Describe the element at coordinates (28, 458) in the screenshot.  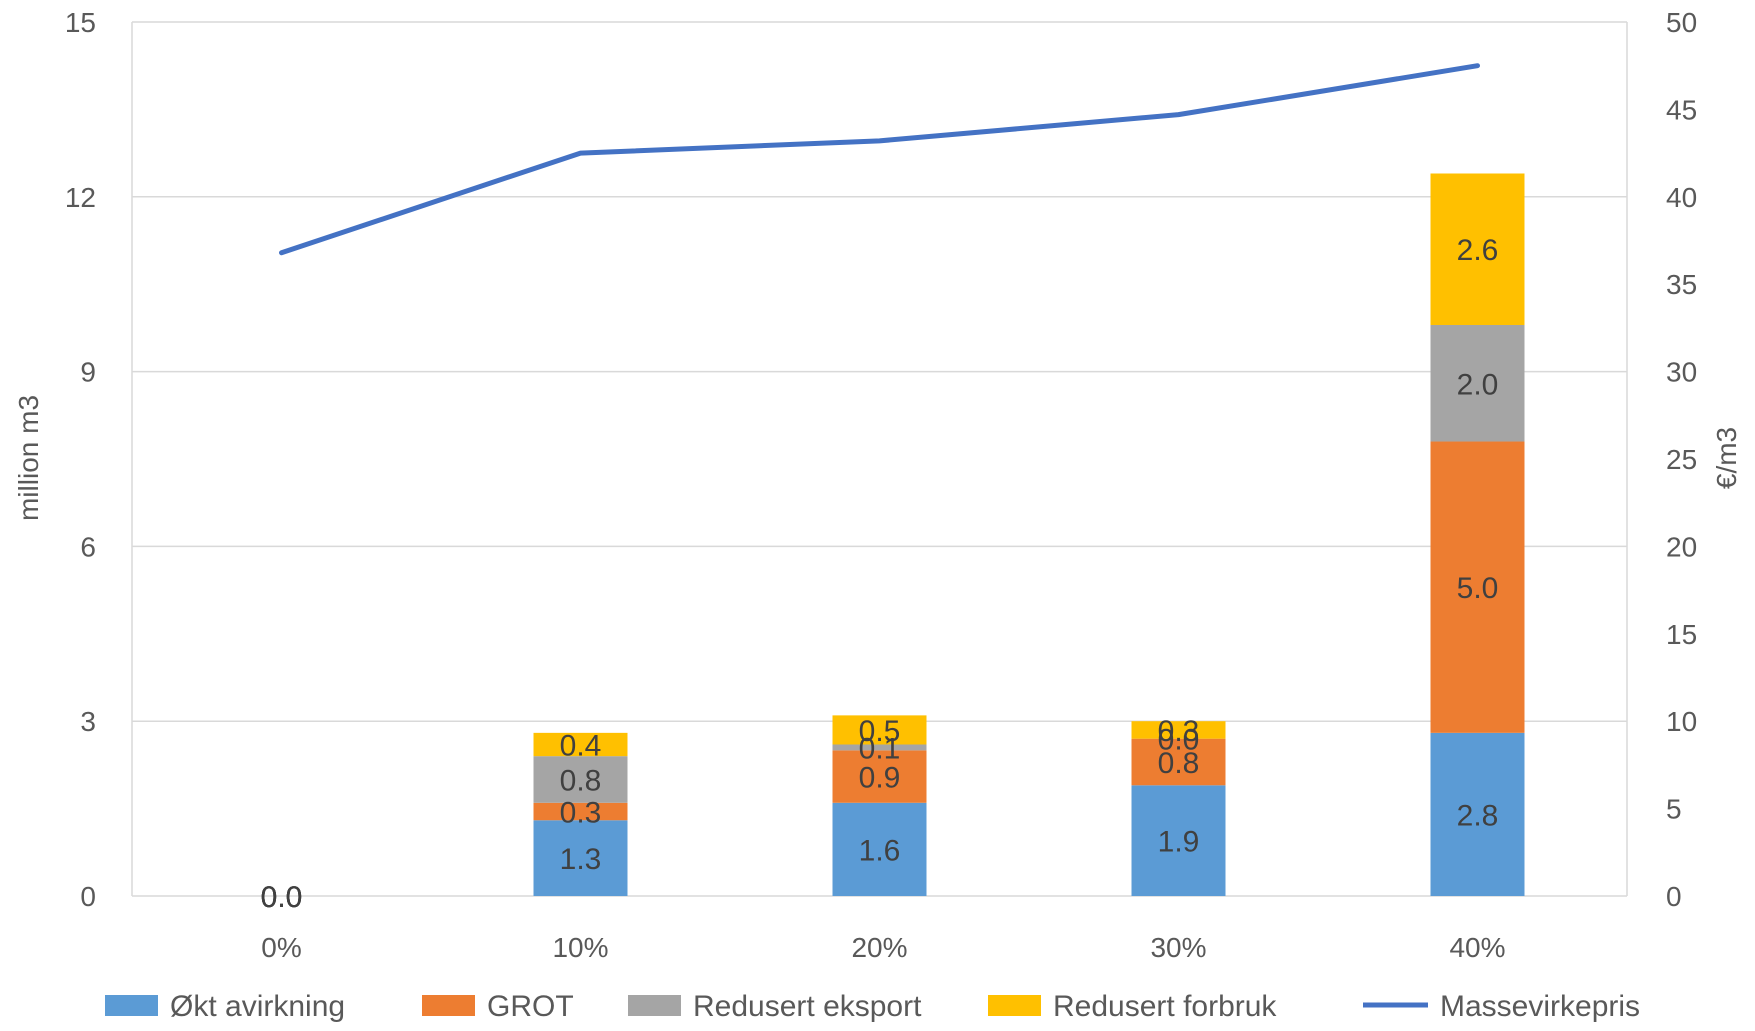
I see `left-y-axis-title: million m3` at that location.